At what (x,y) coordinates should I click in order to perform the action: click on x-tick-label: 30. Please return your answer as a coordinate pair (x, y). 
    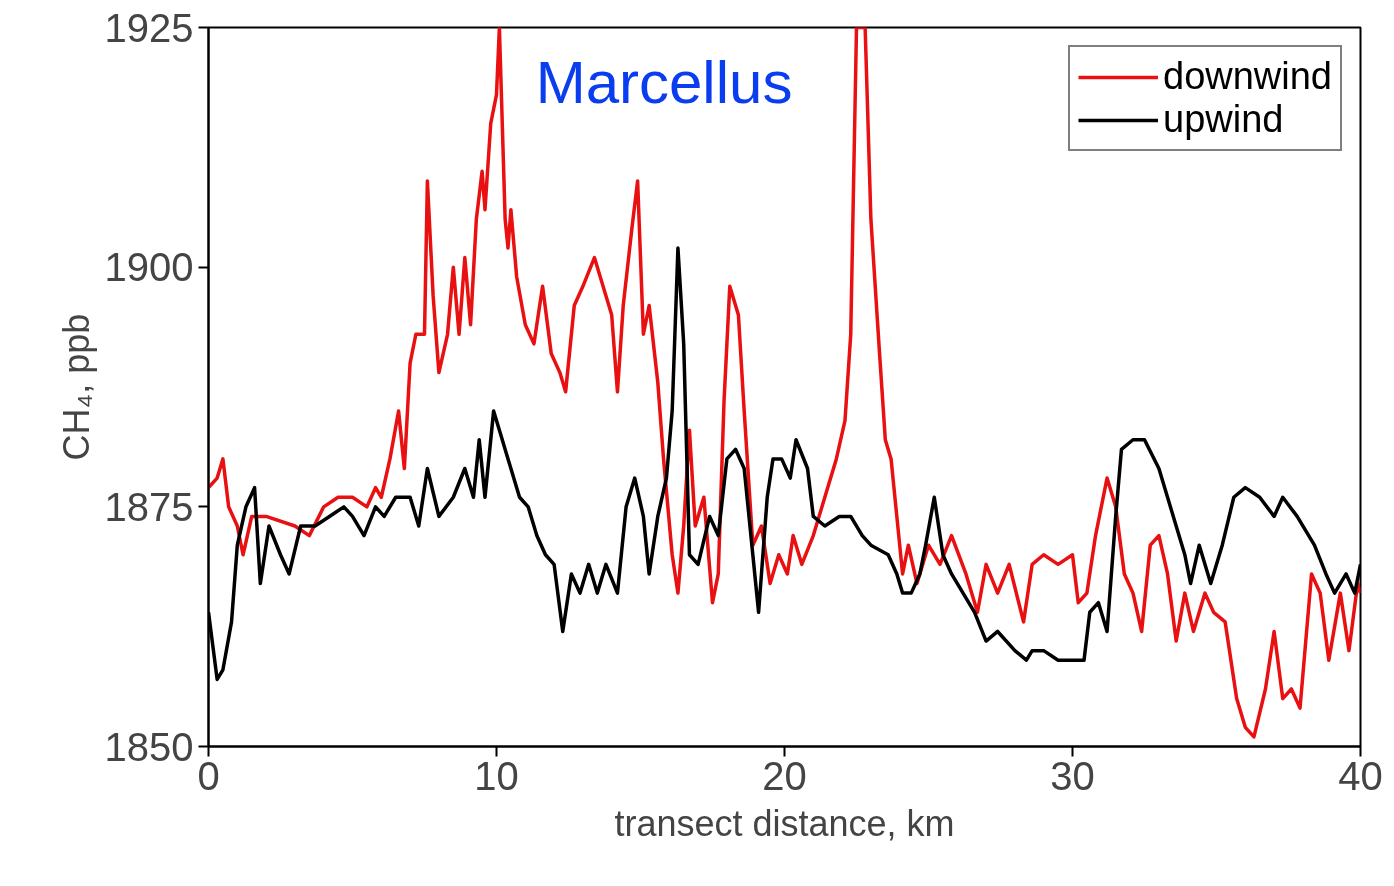
    Looking at the image, I should click on (1072, 775).